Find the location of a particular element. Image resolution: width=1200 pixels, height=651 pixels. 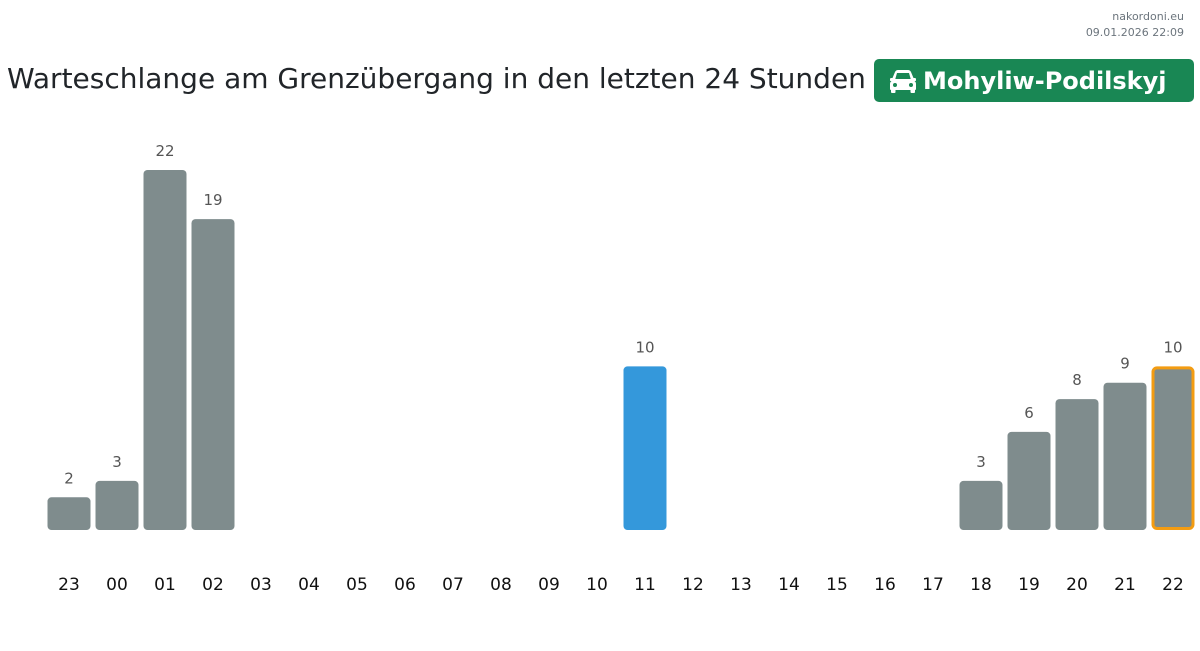

source-timestamp: 09.01.2026 22:09 is located at coordinates (1134, 32).